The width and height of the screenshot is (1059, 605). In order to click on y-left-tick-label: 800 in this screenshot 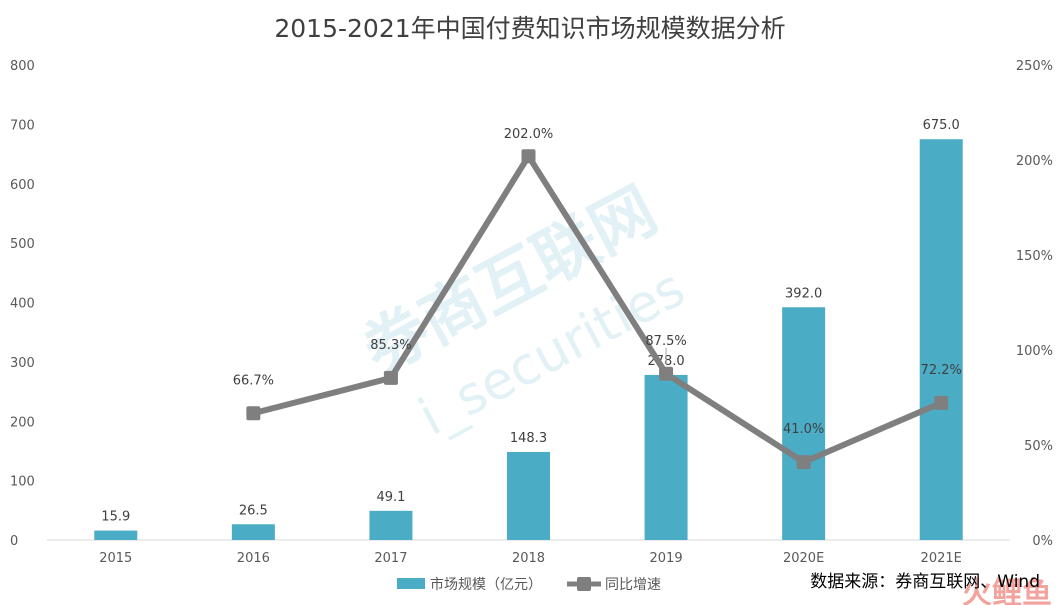, I will do `click(22, 66)`.